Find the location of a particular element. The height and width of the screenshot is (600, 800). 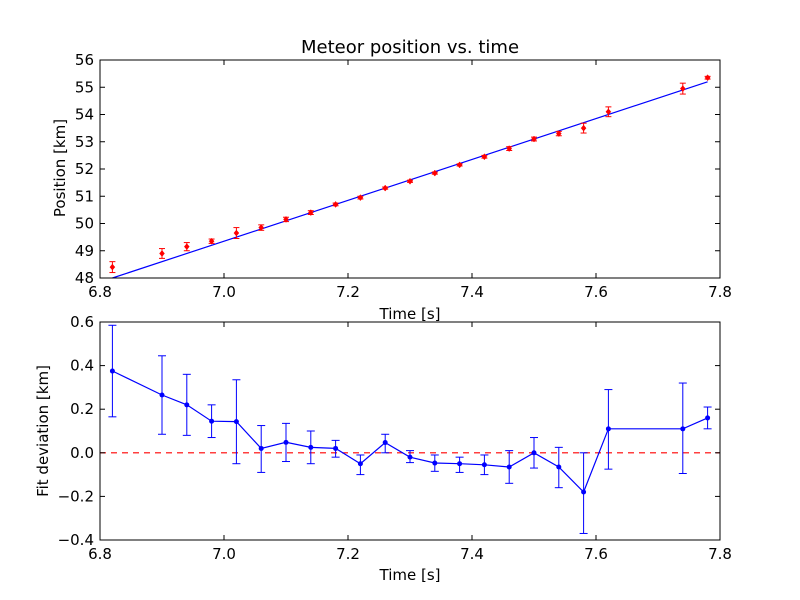

y-axis-label: Fit deviation [km] is located at coordinates (43, 431).